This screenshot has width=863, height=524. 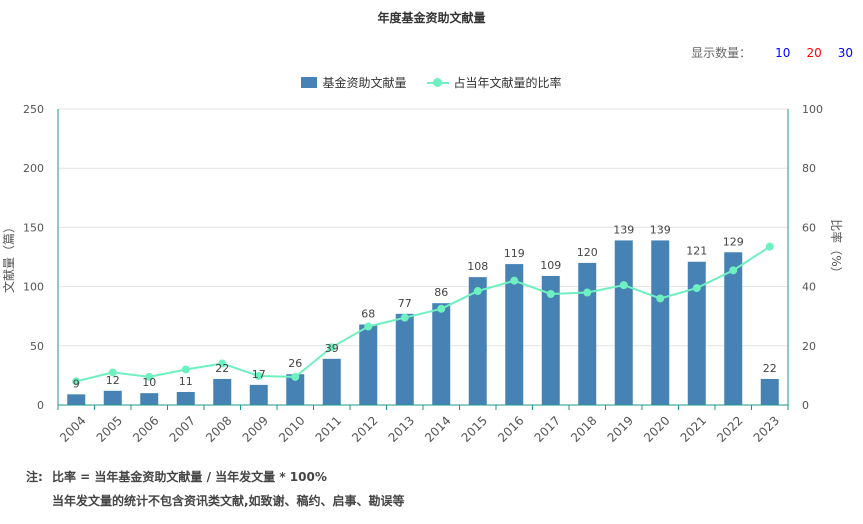 What do you see at coordinates (113, 380) in the screenshot?
I see `bar-value-label: 12` at bounding box center [113, 380].